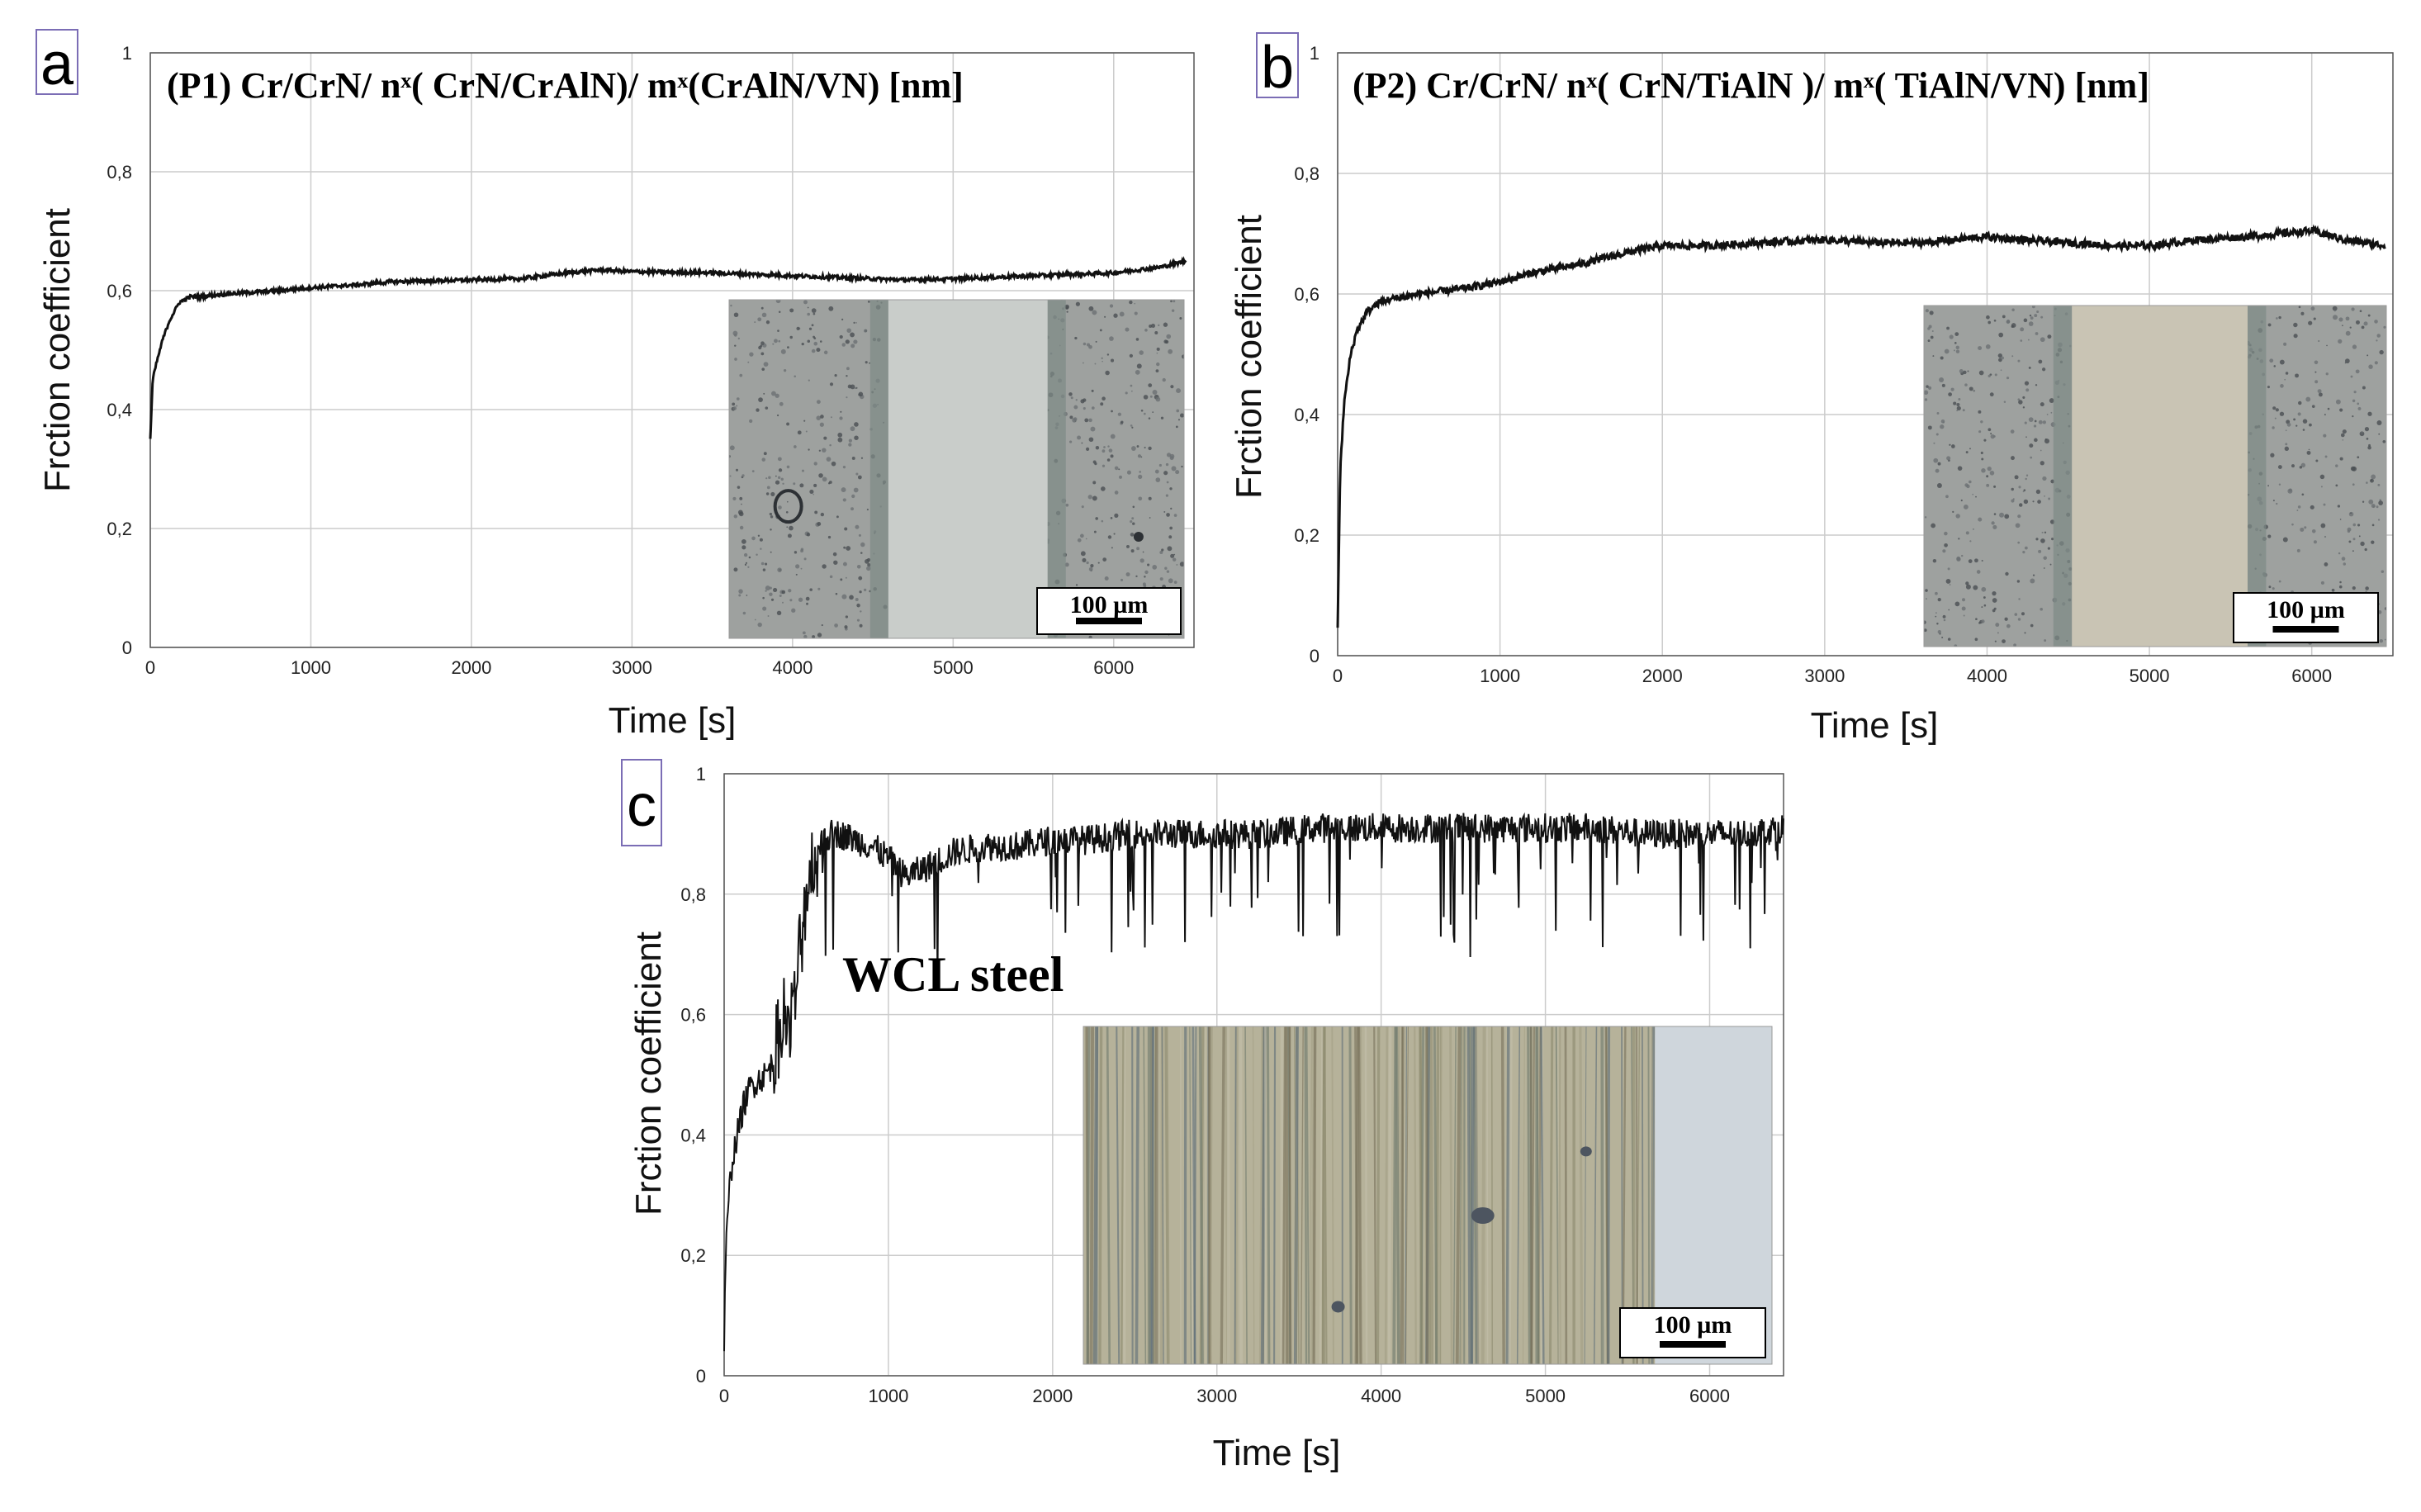 The width and height of the screenshot is (2421, 1512). I want to click on scale-bar, so click(1109, 621).